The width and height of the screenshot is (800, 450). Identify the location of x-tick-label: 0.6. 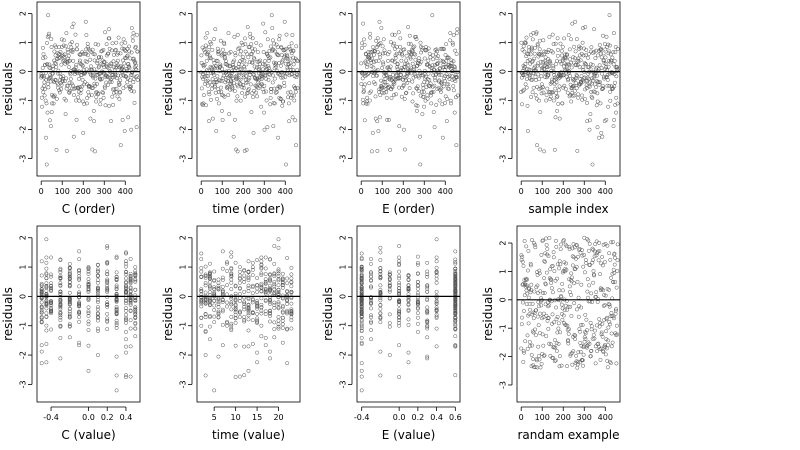
(455, 417).